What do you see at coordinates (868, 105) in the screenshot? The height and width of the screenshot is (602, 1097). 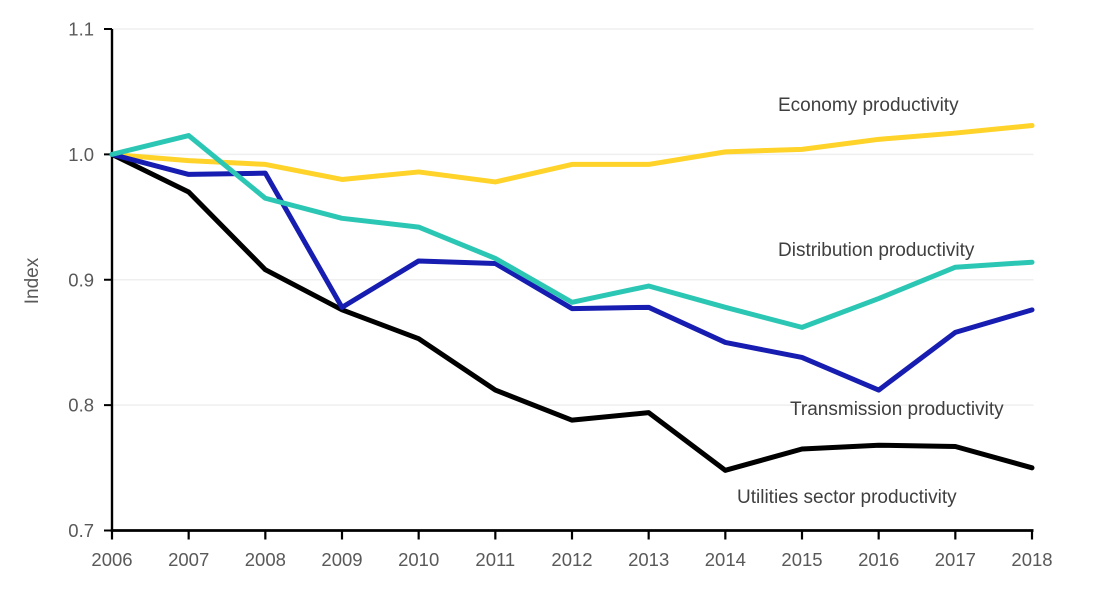 I see `series-label-economy: Economy productivity` at bounding box center [868, 105].